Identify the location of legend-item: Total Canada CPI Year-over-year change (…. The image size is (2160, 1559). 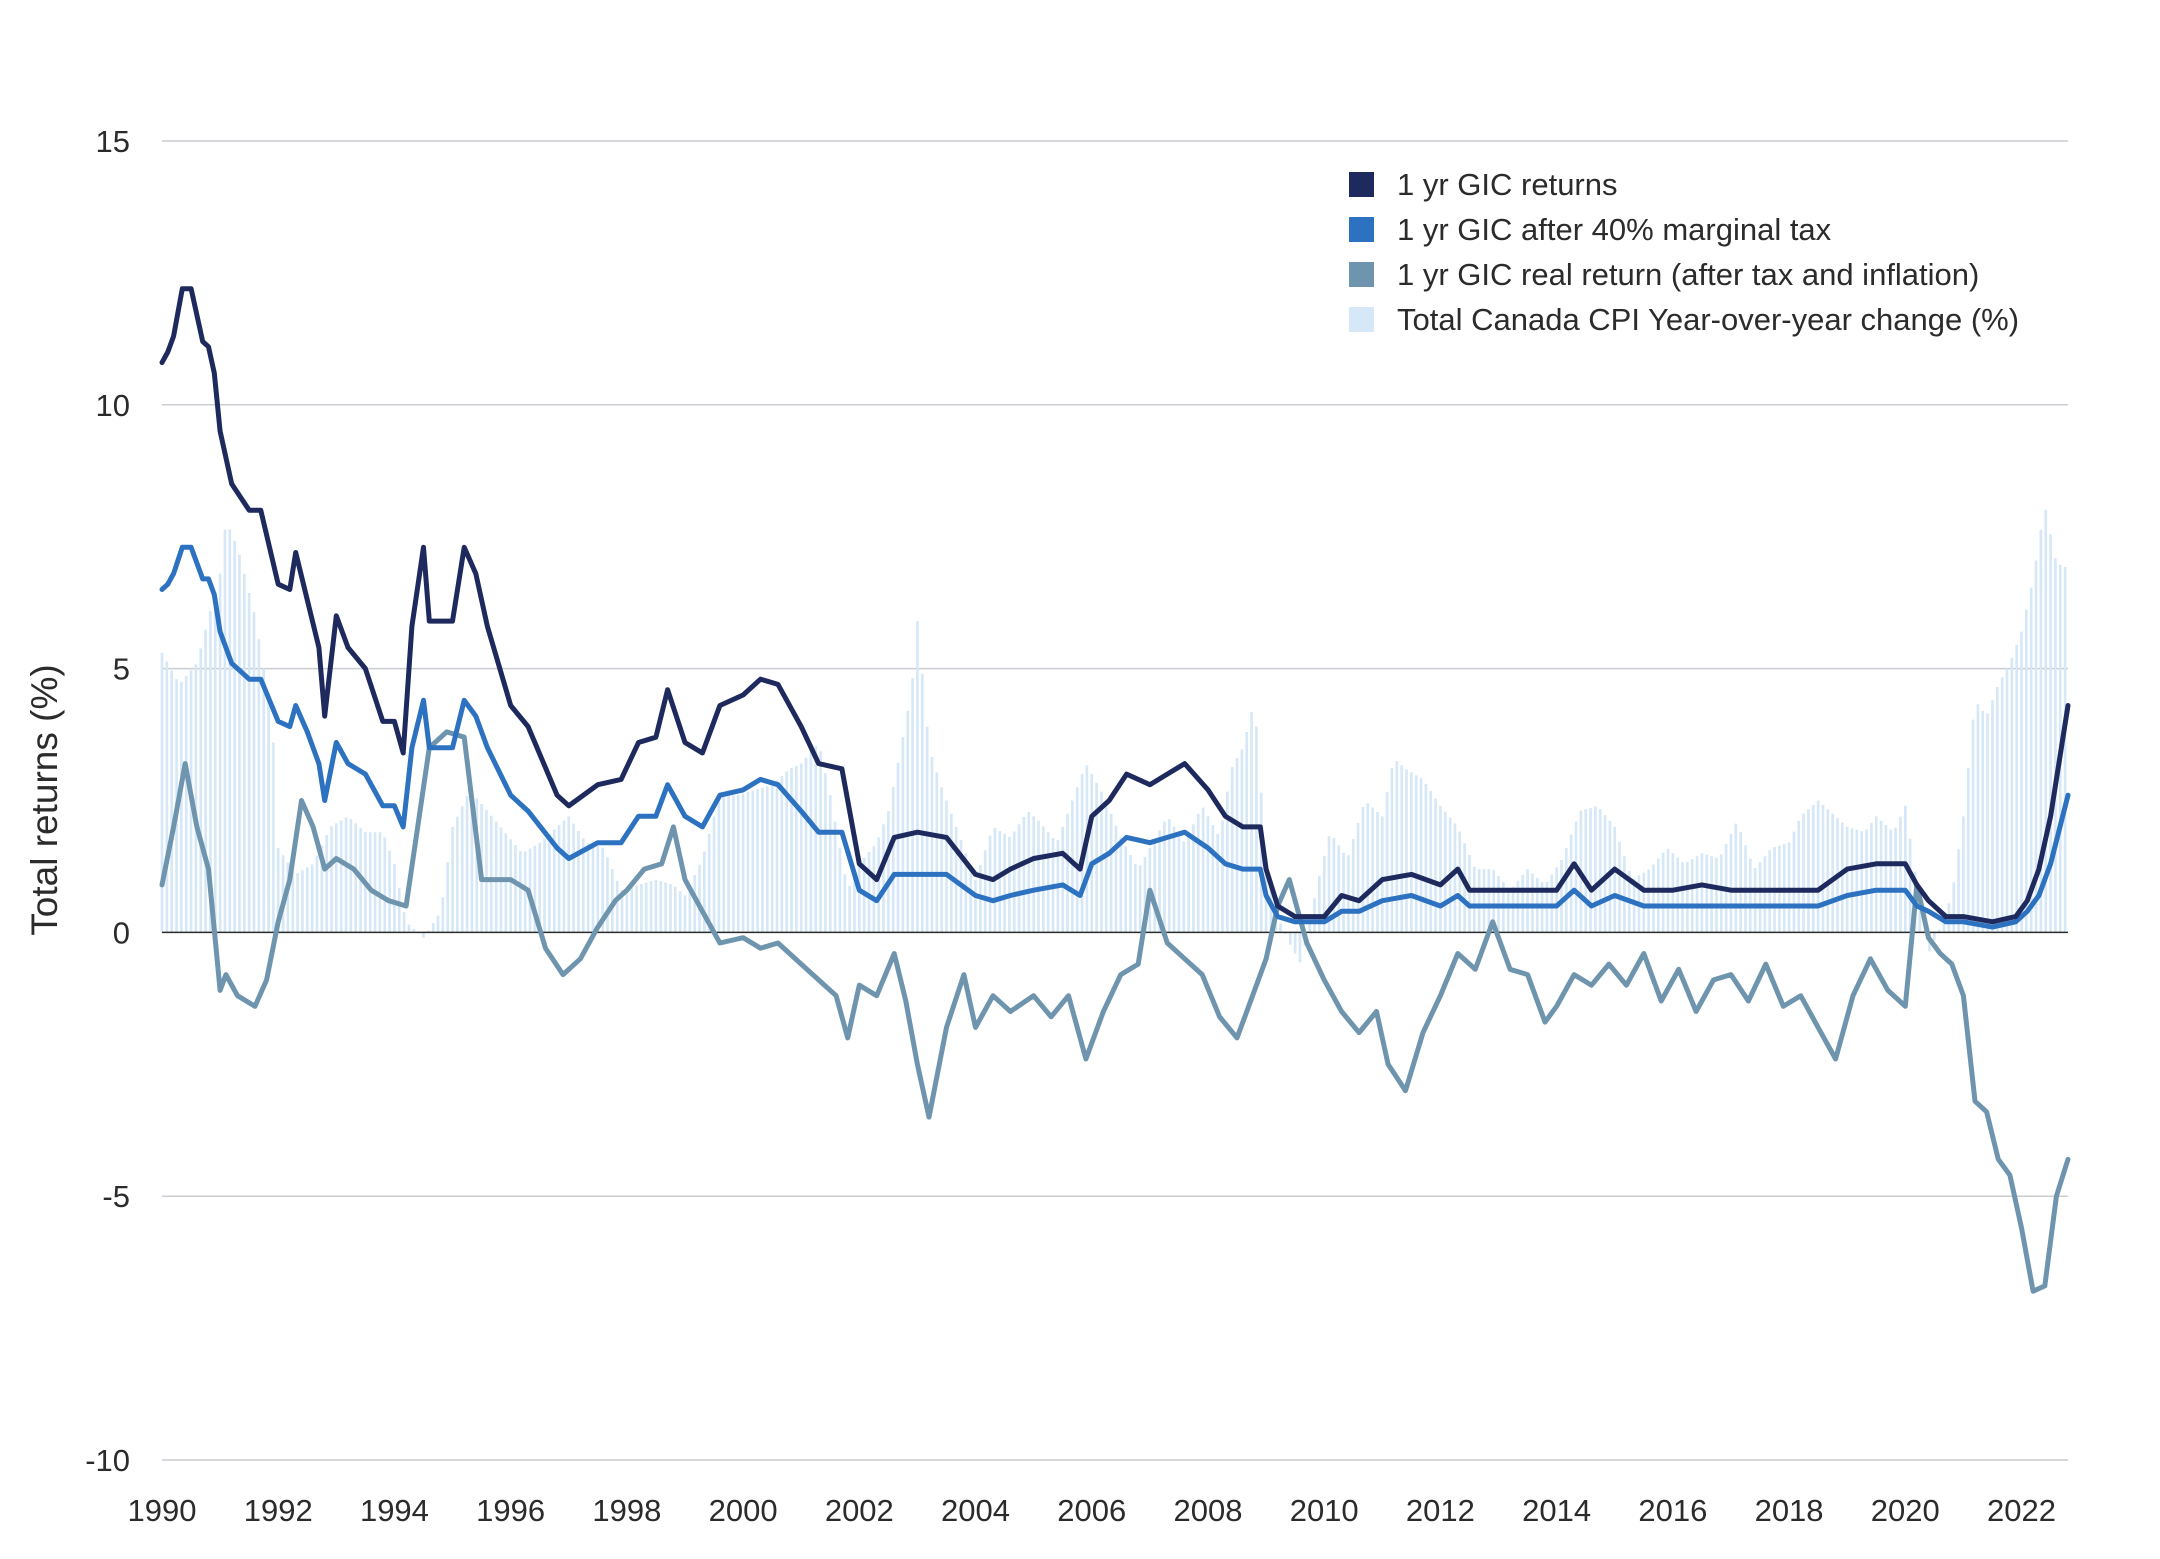
(1684, 319).